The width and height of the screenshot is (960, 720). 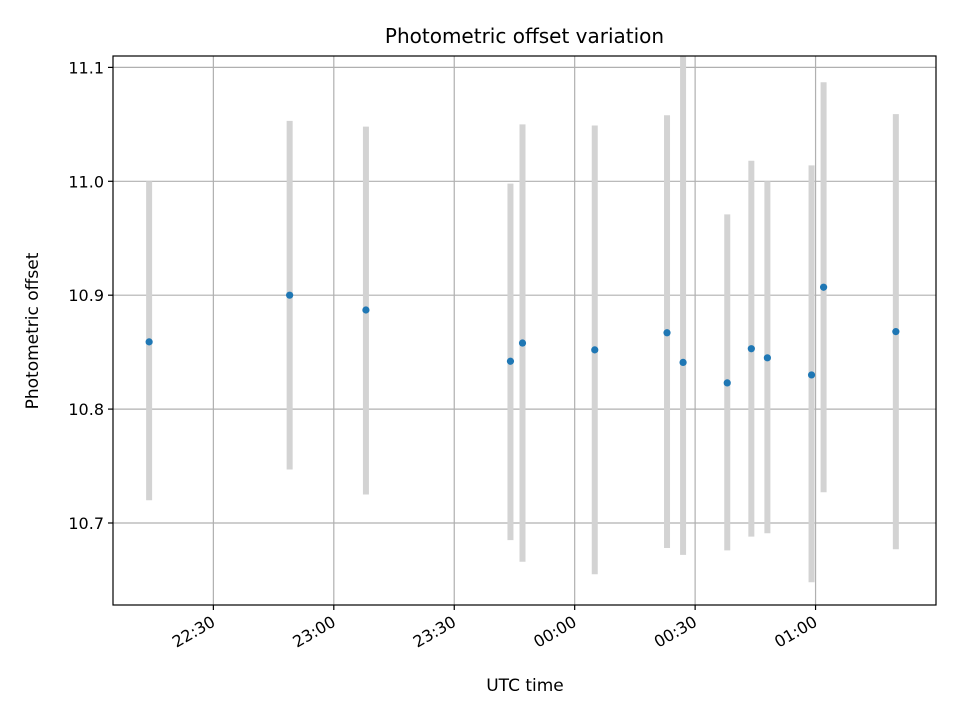 What do you see at coordinates (522, 335) in the screenshot?
I see `data-points` at bounding box center [522, 335].